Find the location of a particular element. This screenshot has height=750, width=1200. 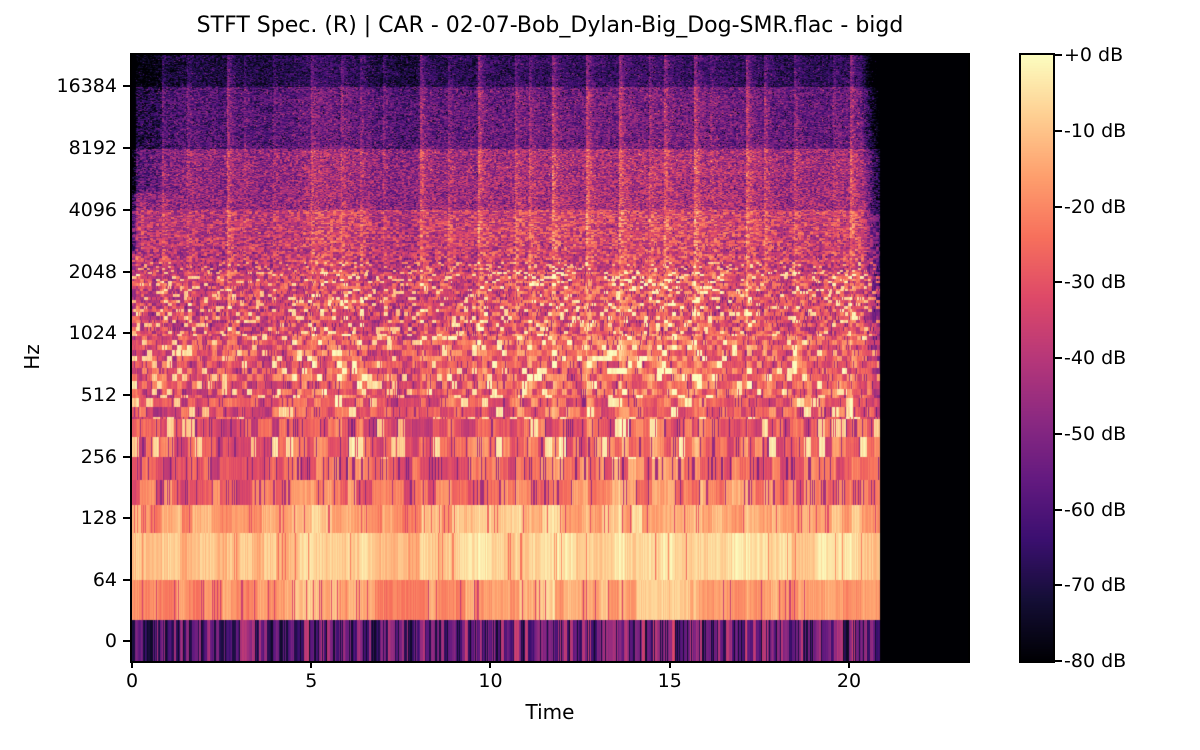

colorbar-tick-label: -80 dB is located at coordinates (1095, 661).